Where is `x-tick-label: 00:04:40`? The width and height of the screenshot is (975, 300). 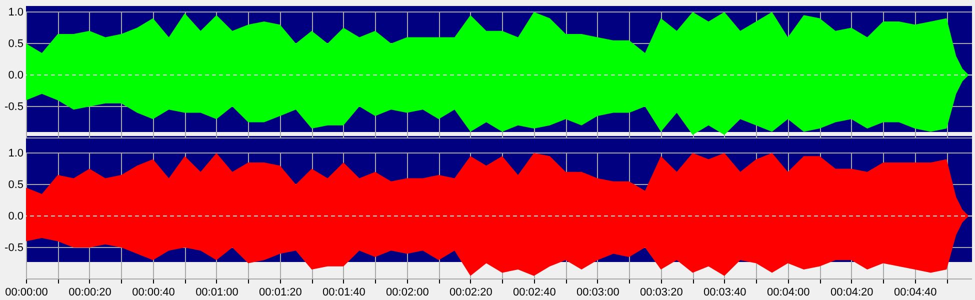
x-tick-label: 00:04:40 is located at coordinates (915, 292).